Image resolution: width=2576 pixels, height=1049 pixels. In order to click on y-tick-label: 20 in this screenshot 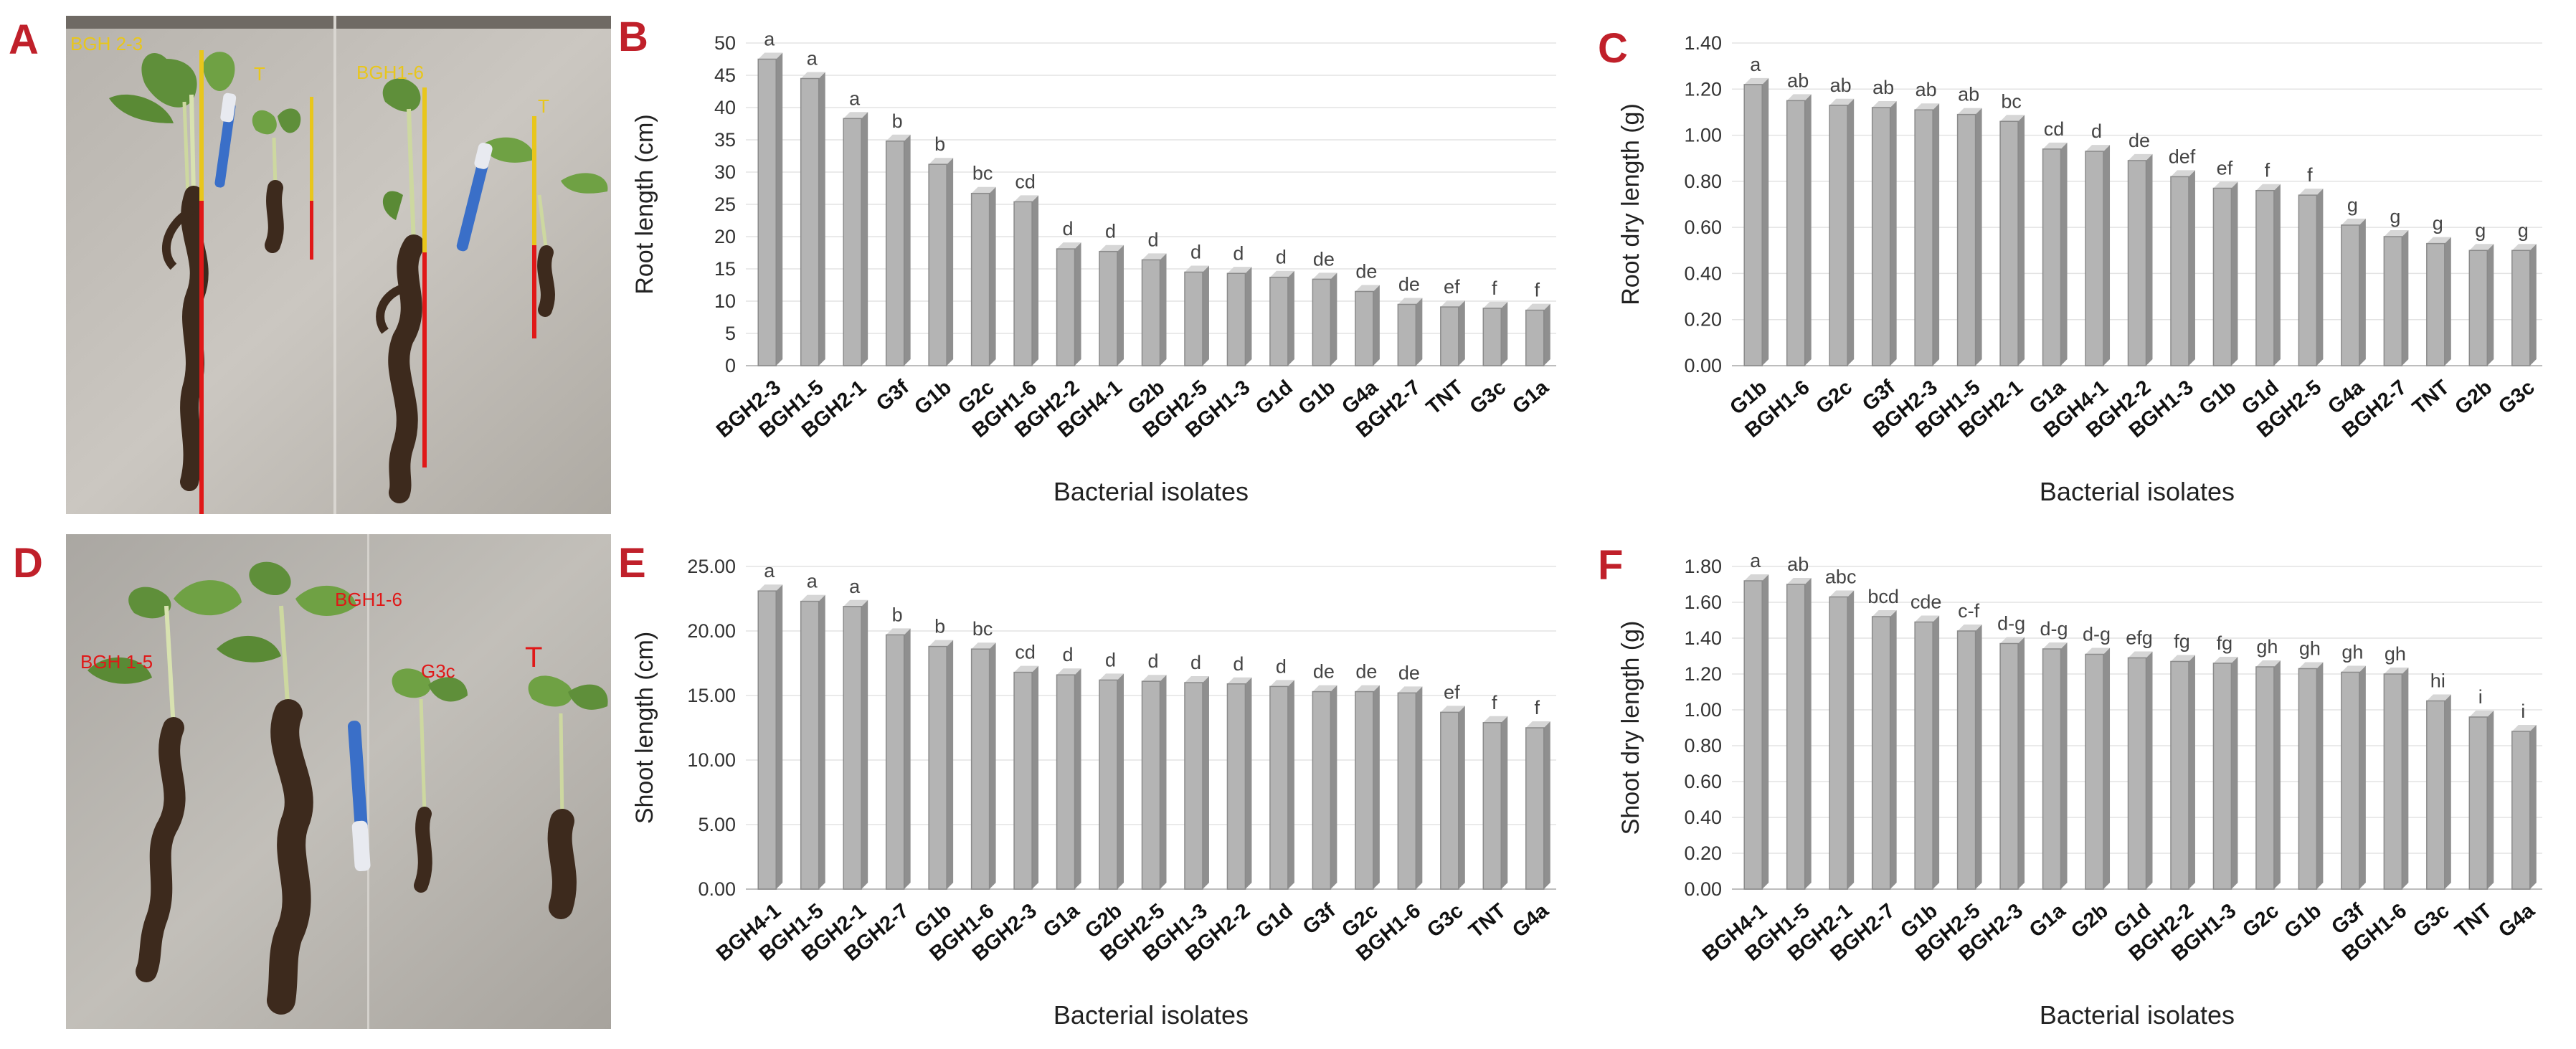, I will do `click(725, 237)`.